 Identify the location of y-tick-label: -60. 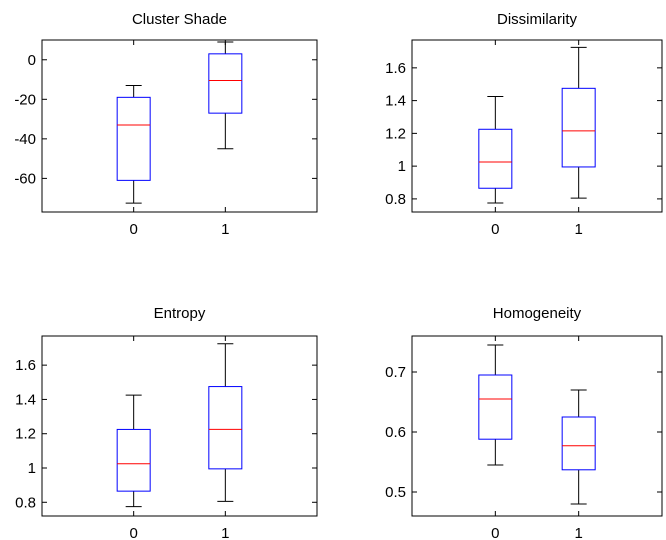
(25, 178).